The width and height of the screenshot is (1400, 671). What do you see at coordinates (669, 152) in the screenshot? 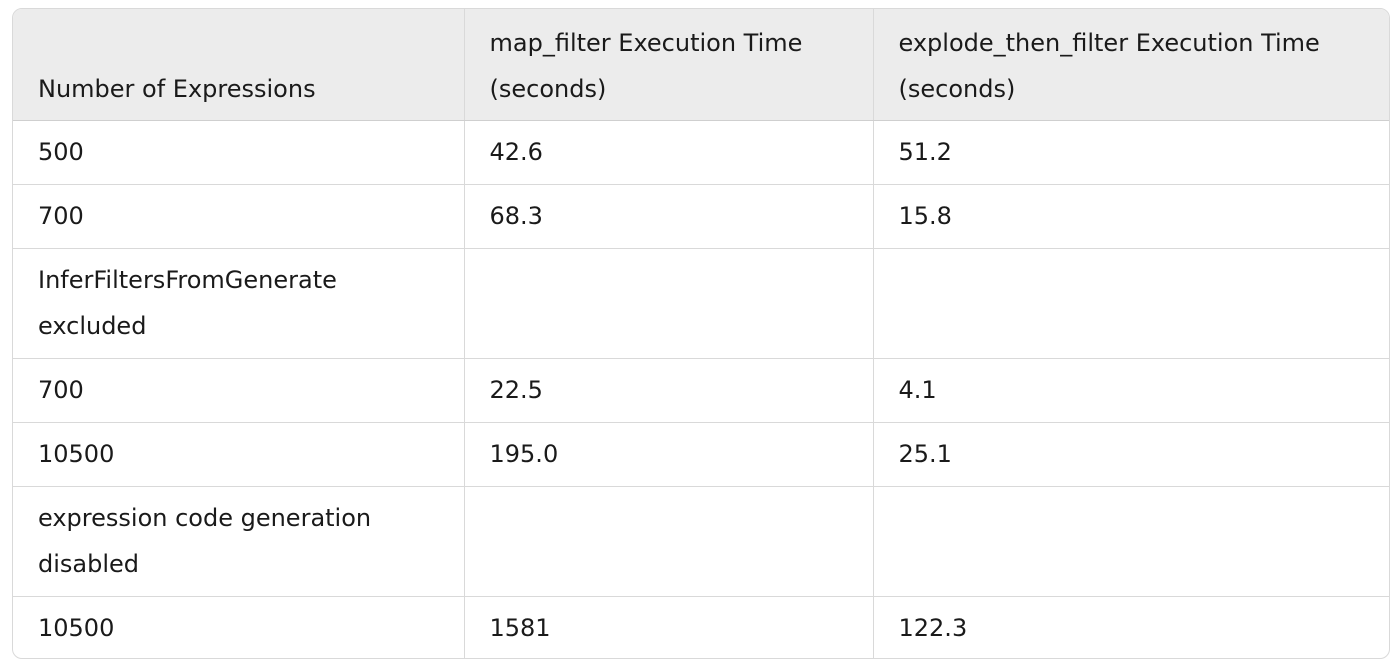
I see `cell-map-filter: 42.6` at bounding box center [669, 152].